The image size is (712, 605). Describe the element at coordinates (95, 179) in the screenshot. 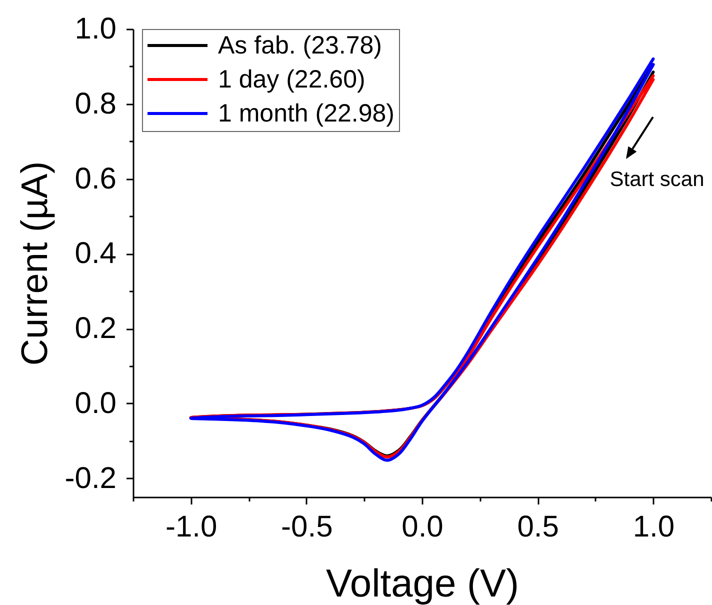

I see `y-tick-label: 0.6` at that location.